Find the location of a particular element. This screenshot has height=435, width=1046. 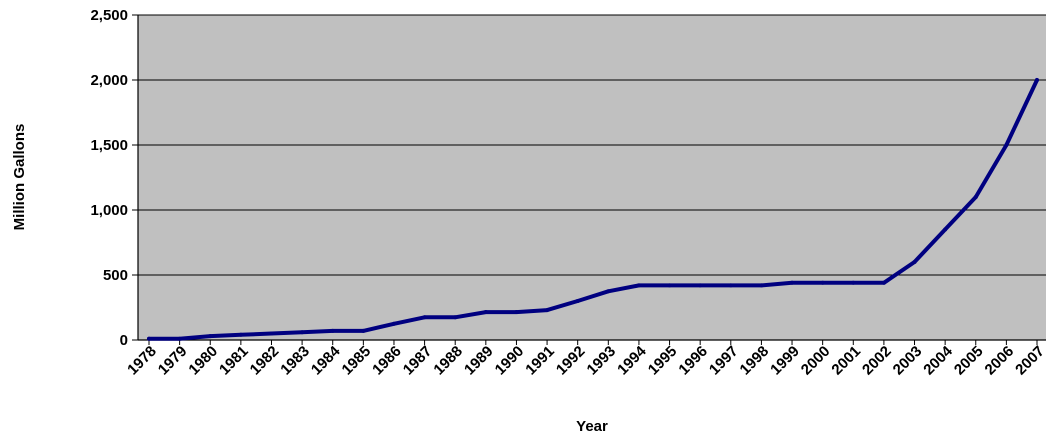

x-tick-label: 1985 is located at coordinates (357, 361).